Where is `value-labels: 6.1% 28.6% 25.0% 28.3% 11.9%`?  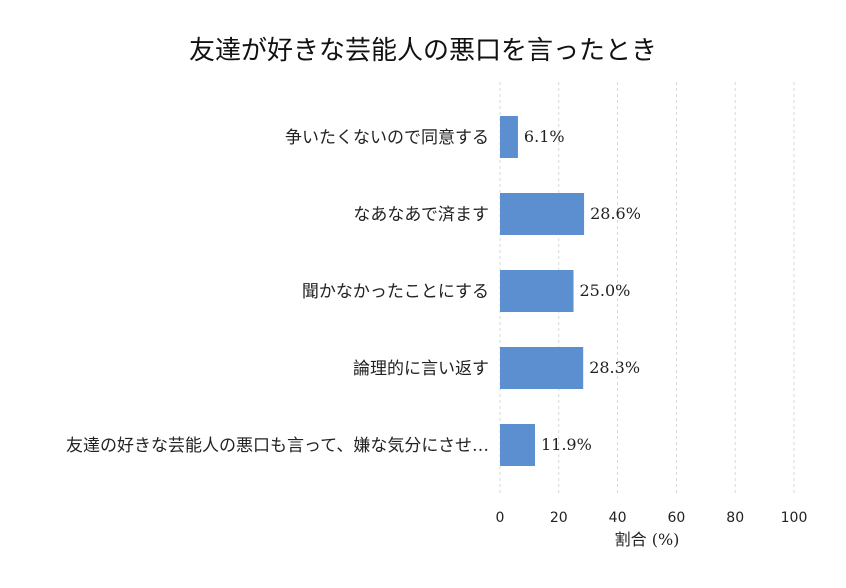 value-labels: 6.1% 28.6% 25.0% 28.3% 11.9% is located at coordinates (582, 290).